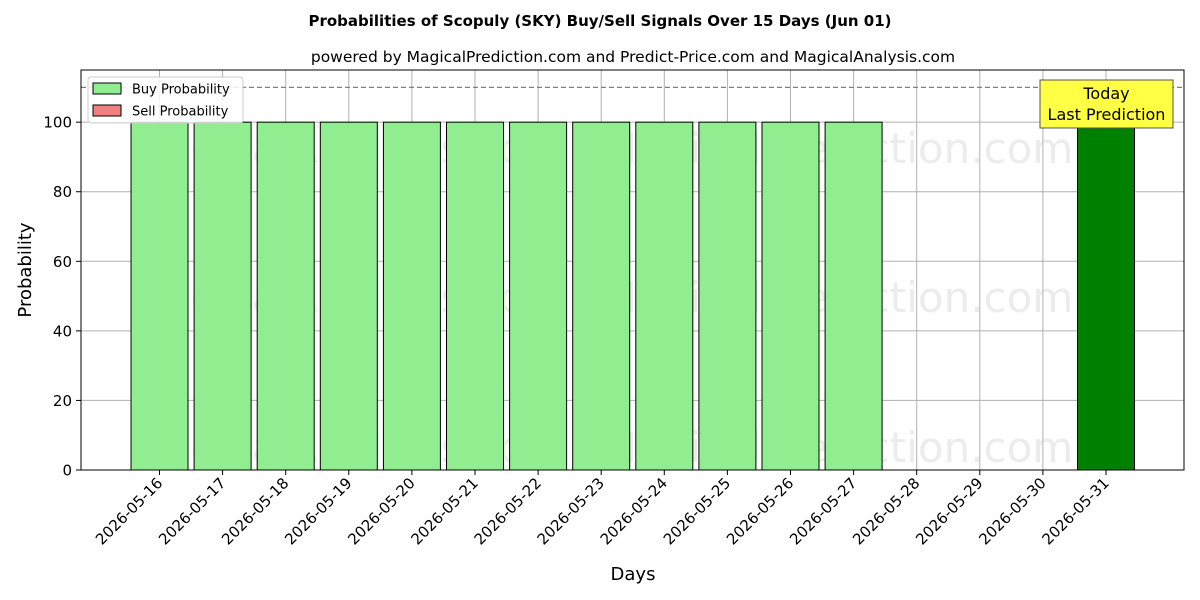 The width and height of the screenshot is (1200, 600). I want to click on x-tick-label: 2026-05-31, so click(1075, 511).